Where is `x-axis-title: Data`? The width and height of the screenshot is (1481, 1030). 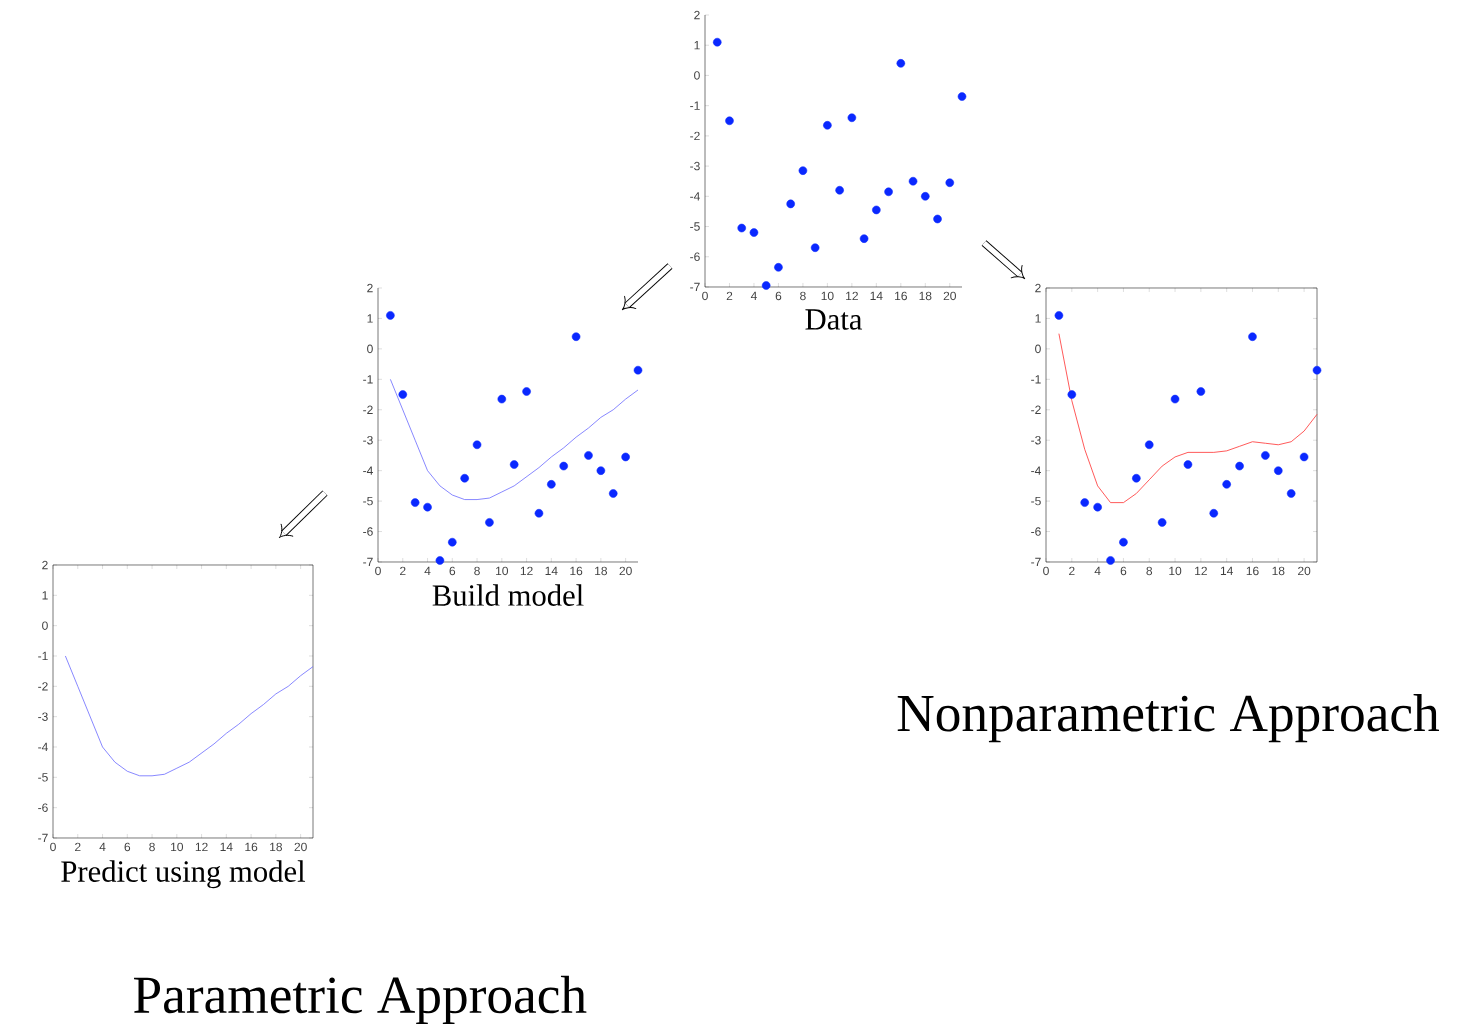 x-axis-title: Data is located at coordinates (834, 319).